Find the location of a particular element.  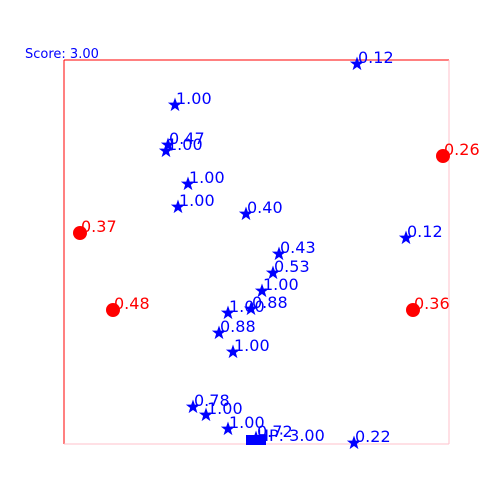

star-value-label: 0.40 is located at coordinates (265, 207).